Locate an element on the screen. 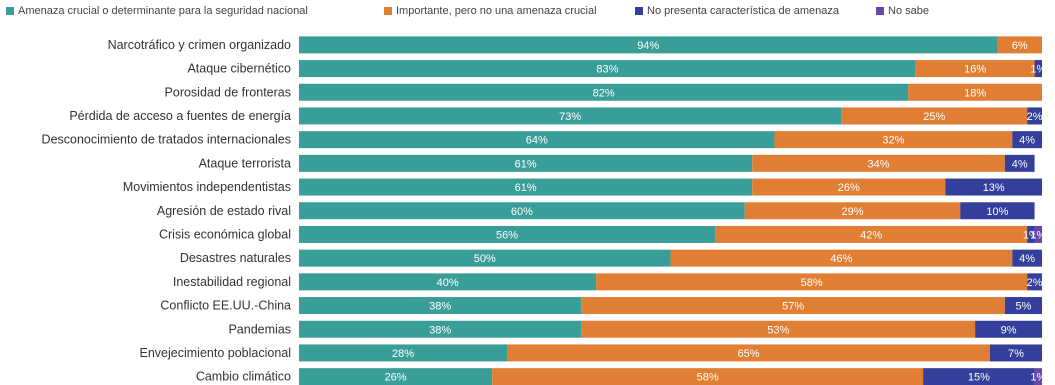 This screenshot has width=1055, height=385. category-label: Conflicto EE.UU.-China is located at coordinates (225, 306).